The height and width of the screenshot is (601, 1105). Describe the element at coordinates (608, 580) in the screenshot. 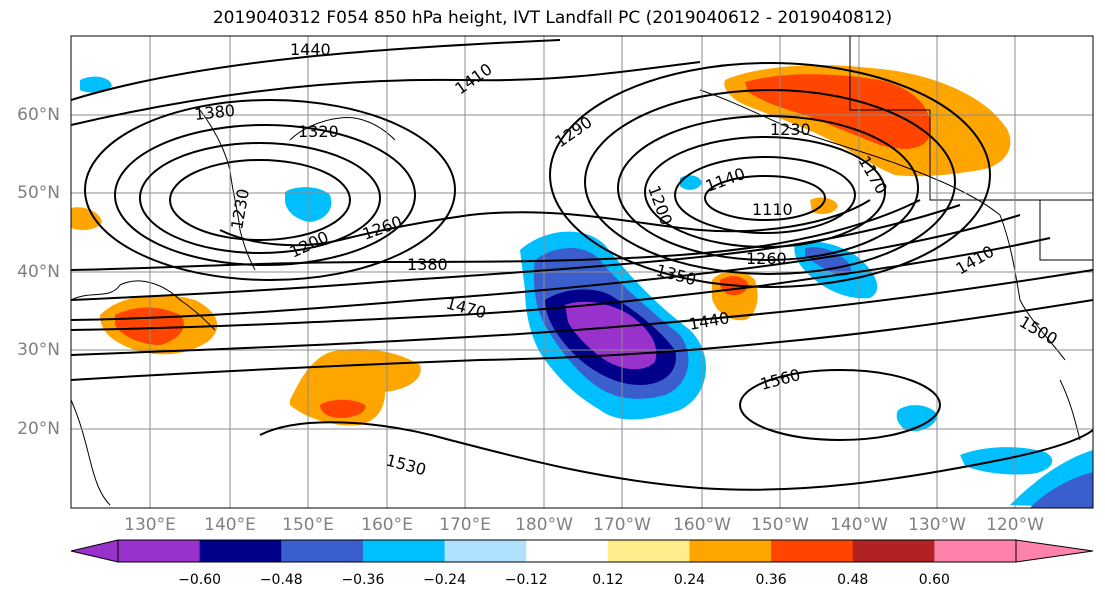

I see `colorbar-tick-label: 0.12` at that location.